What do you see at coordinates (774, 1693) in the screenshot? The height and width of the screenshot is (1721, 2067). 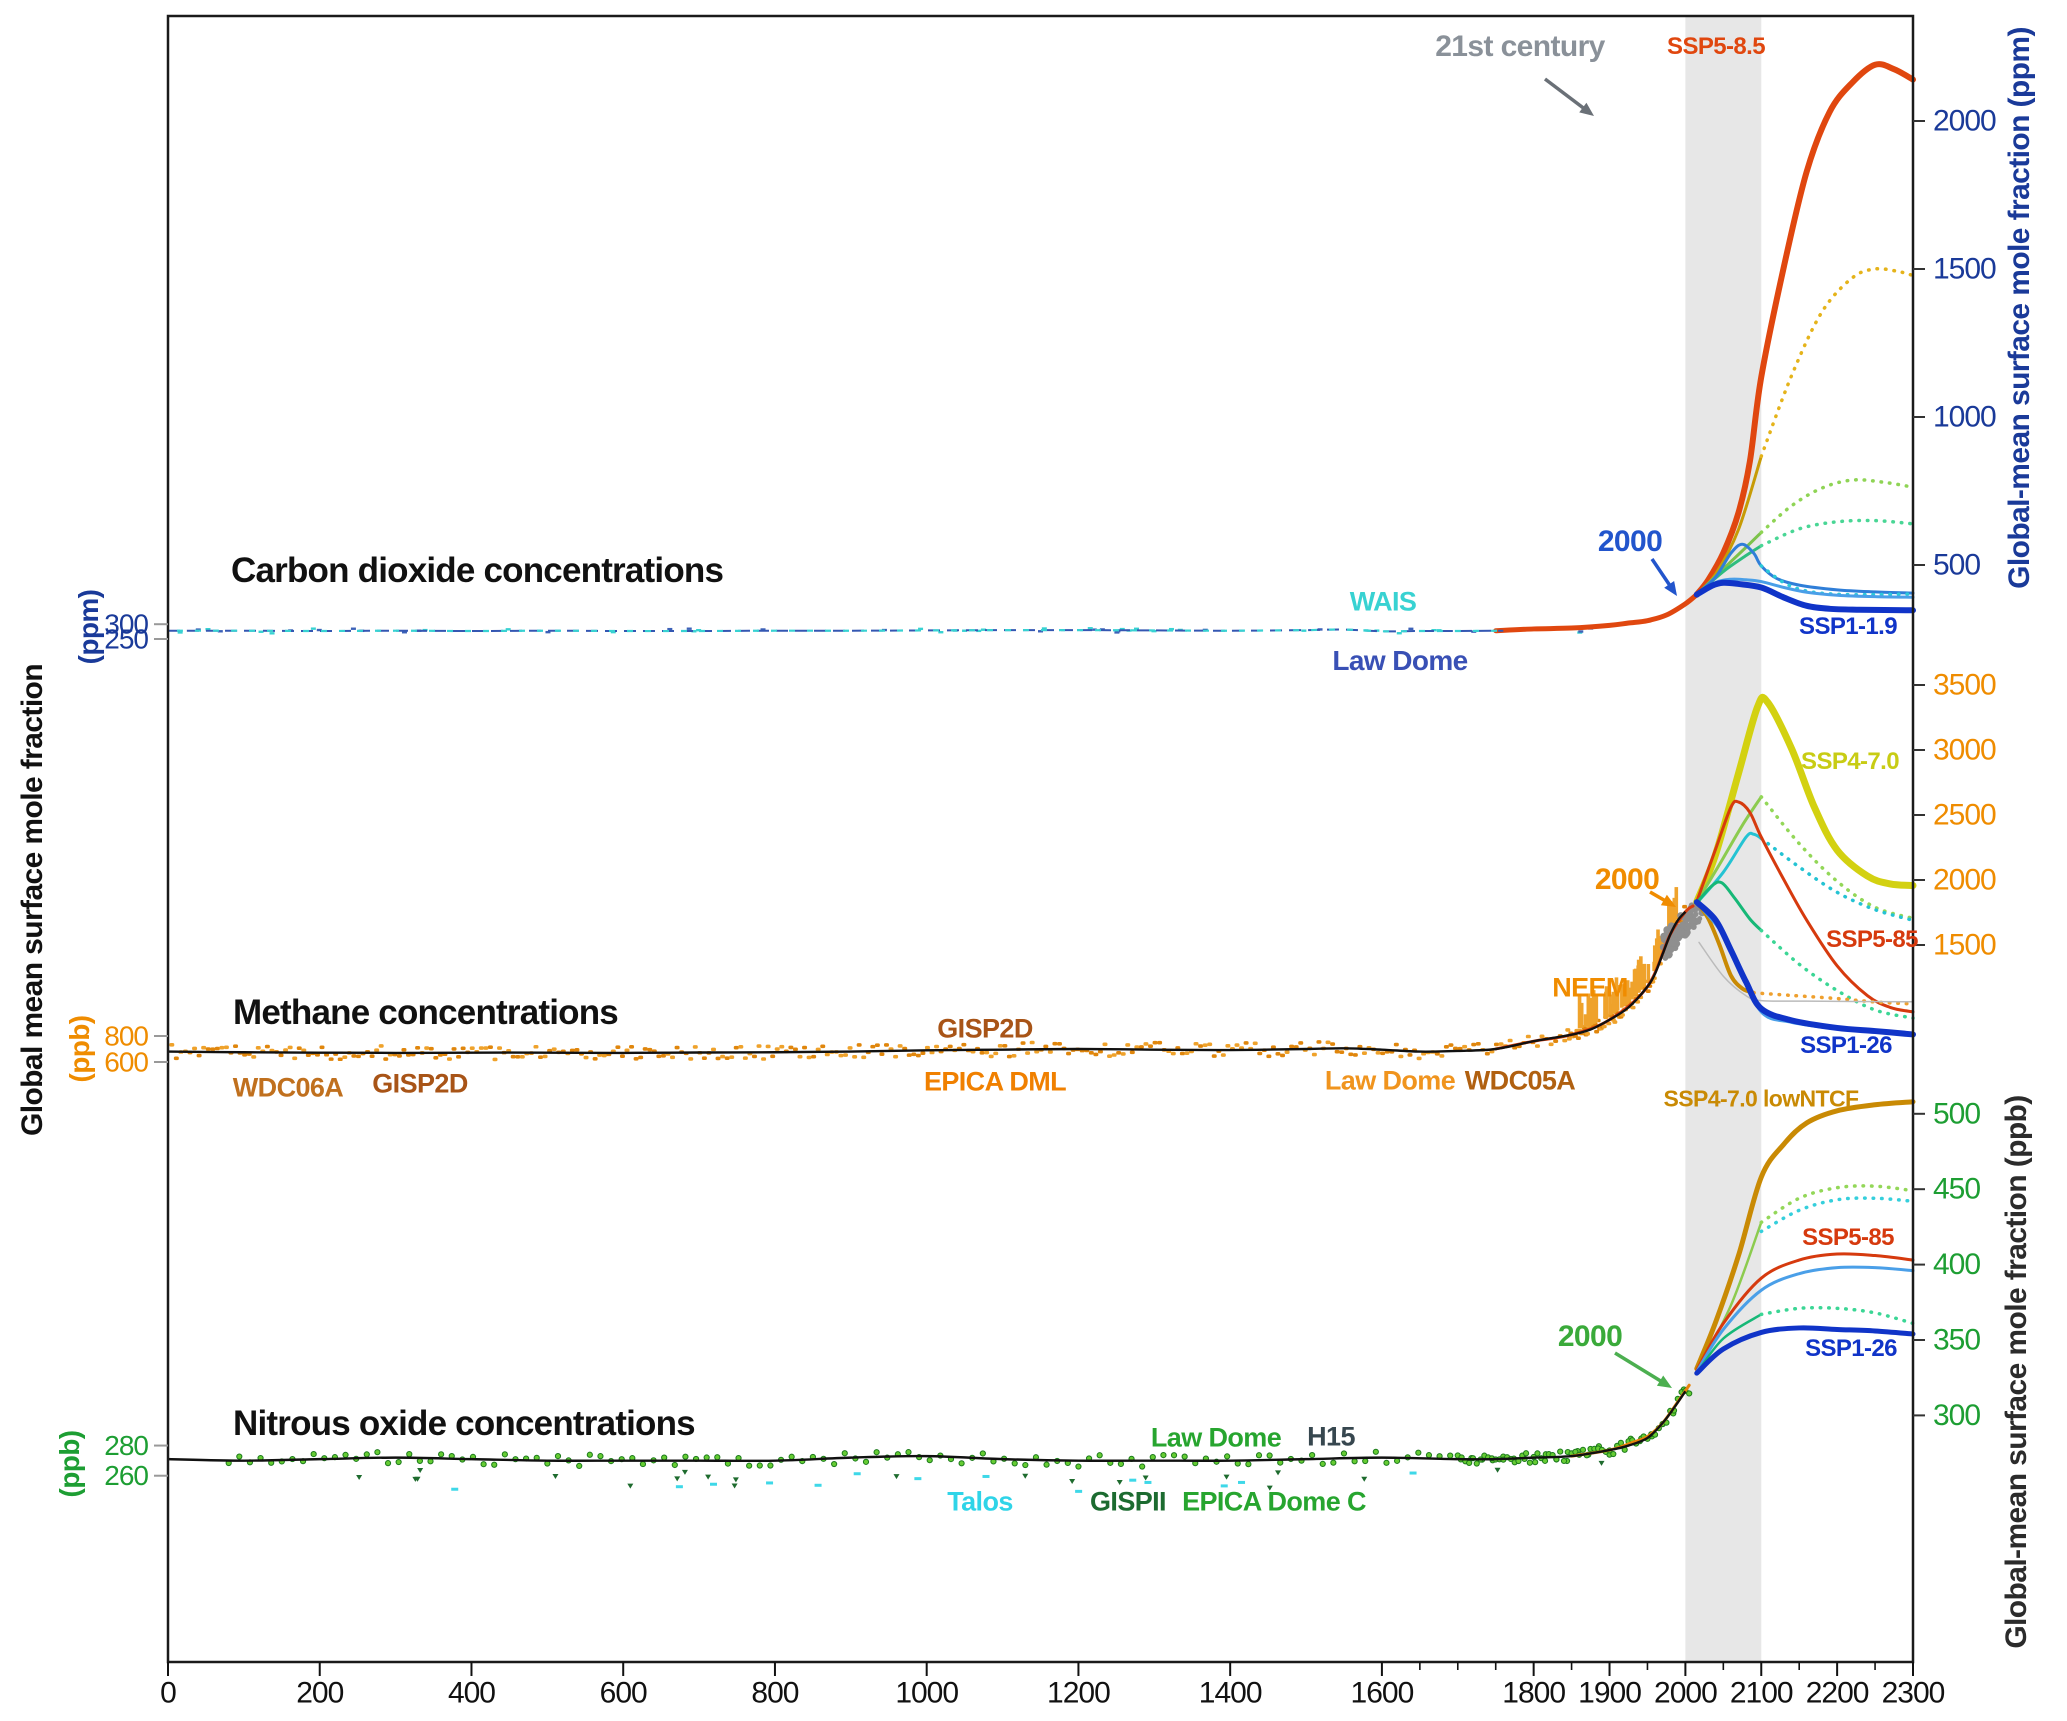 I see `x-axis-tick-label: 800` at bounding box center [774, 1693].